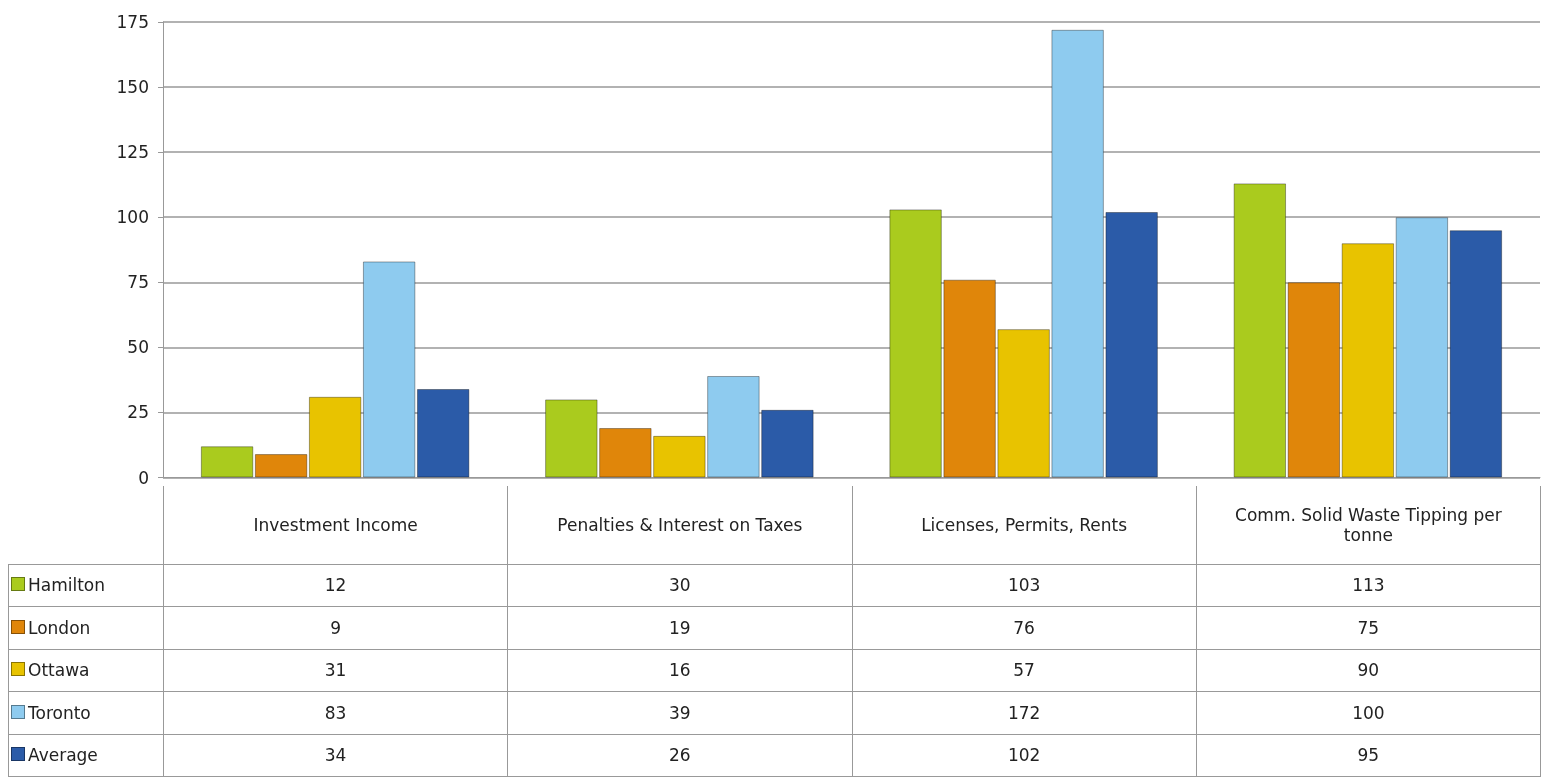 This screenshot has width=1541, height=780. Describe the element at coordinates (335, 525) in the screenshot. I see `x-tick-label: Investment Income` at that location.